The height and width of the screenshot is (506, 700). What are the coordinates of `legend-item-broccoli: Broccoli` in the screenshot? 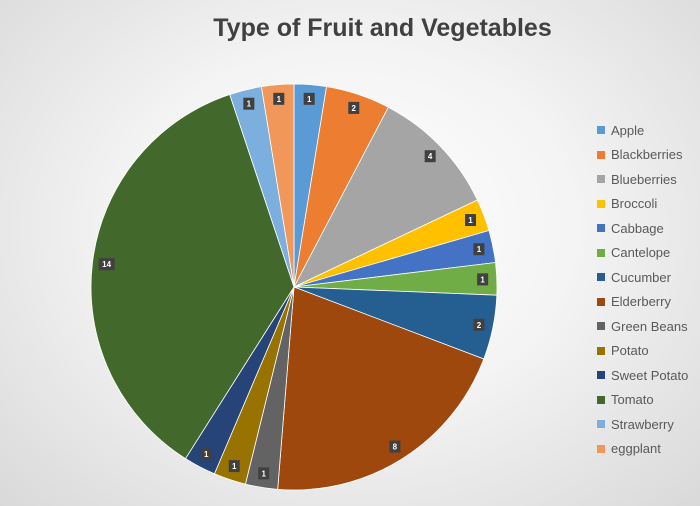 It's located at (648, 204).